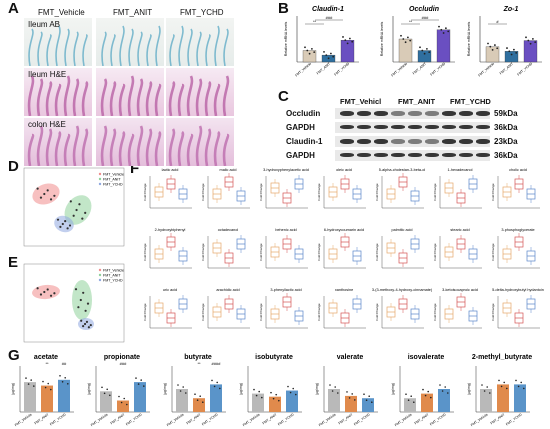  What do you see at coordinates (399, 248) in the screenshot?
I see `metabolite-boxplot: palmitic acid Fold Change` at bounding box center [399, 248].